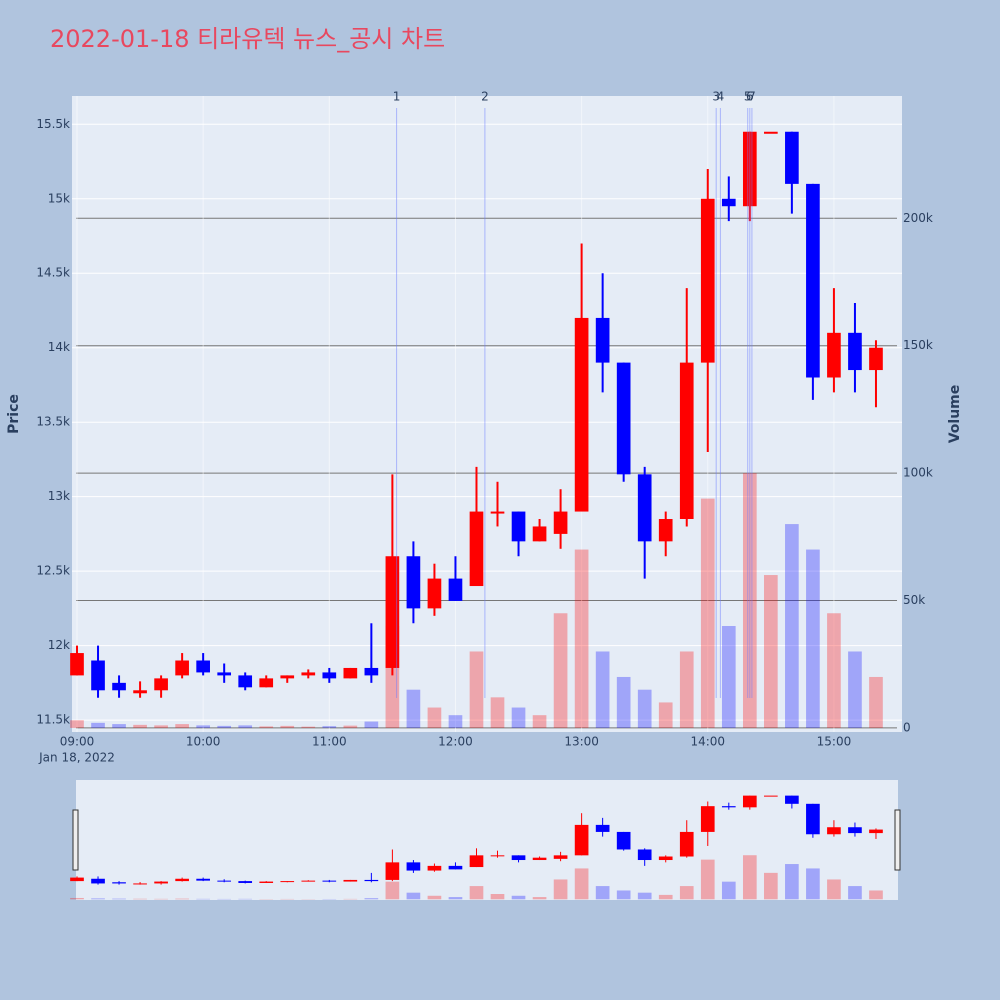 The height and width of the screenshot is (1000, 1000). What do you see at coordinates (53, 273) in the screenshot?
I see `y-tick-label: 14.5k` at bounding box center [53, 273].